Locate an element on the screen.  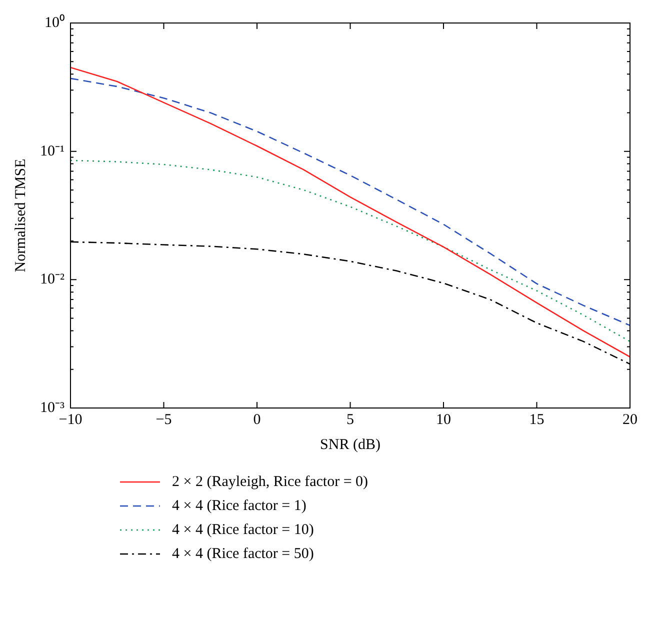
legend-label: 2 × 2 (Rayleigh, Rice factor = 0) is located at coordinates (270, 482).